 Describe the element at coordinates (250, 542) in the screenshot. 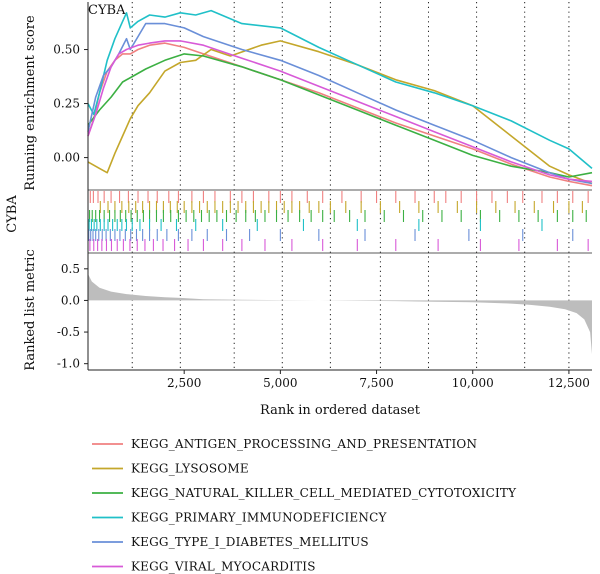

I see `legend-label-series-5: KEGG_TYPE_I_DIABETES_MELLITUS` at that location.